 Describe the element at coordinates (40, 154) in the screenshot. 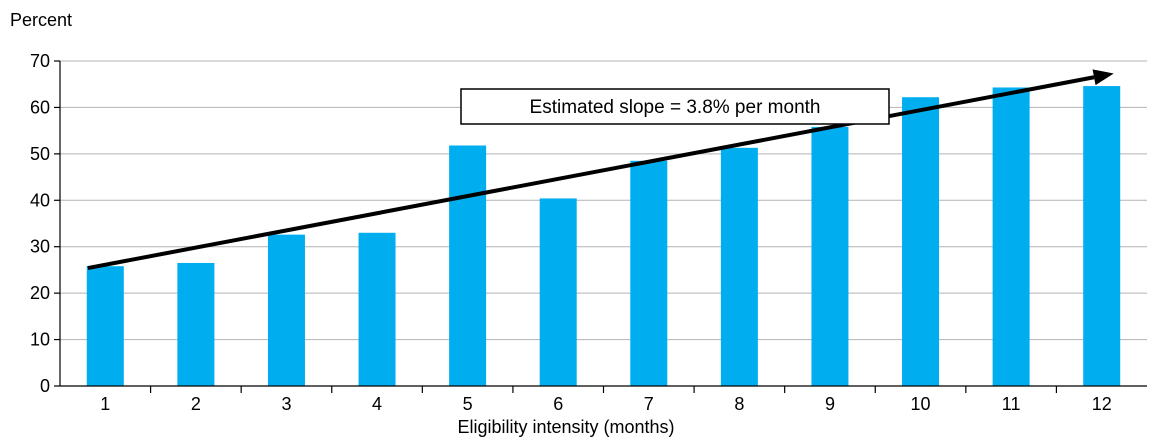

I see `y-tick-label: 50` at that location.